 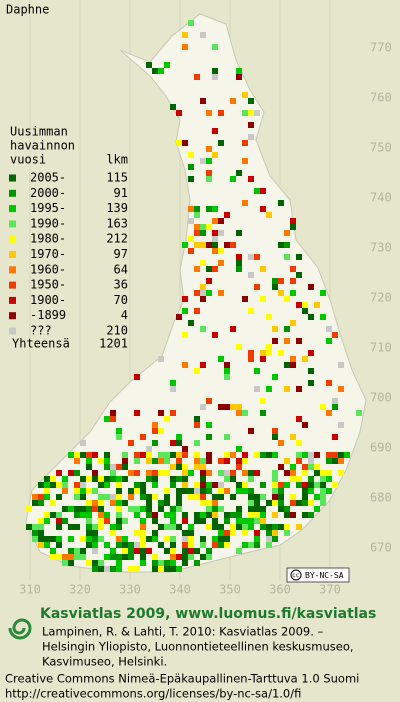 I want to click on legend-label: 1970-, so click(x=48, y=254).